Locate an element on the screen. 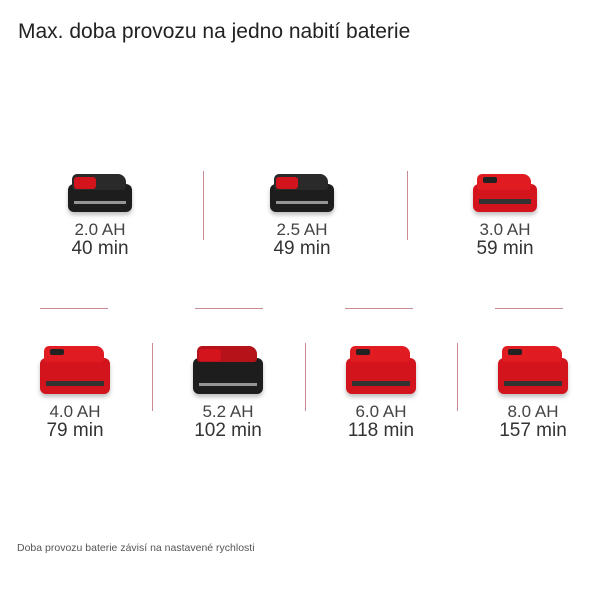 Image resolution: width=600 pixels, height=600 pixels. battery-capacity: 4.0 AH is located at coordinates (75, 411).